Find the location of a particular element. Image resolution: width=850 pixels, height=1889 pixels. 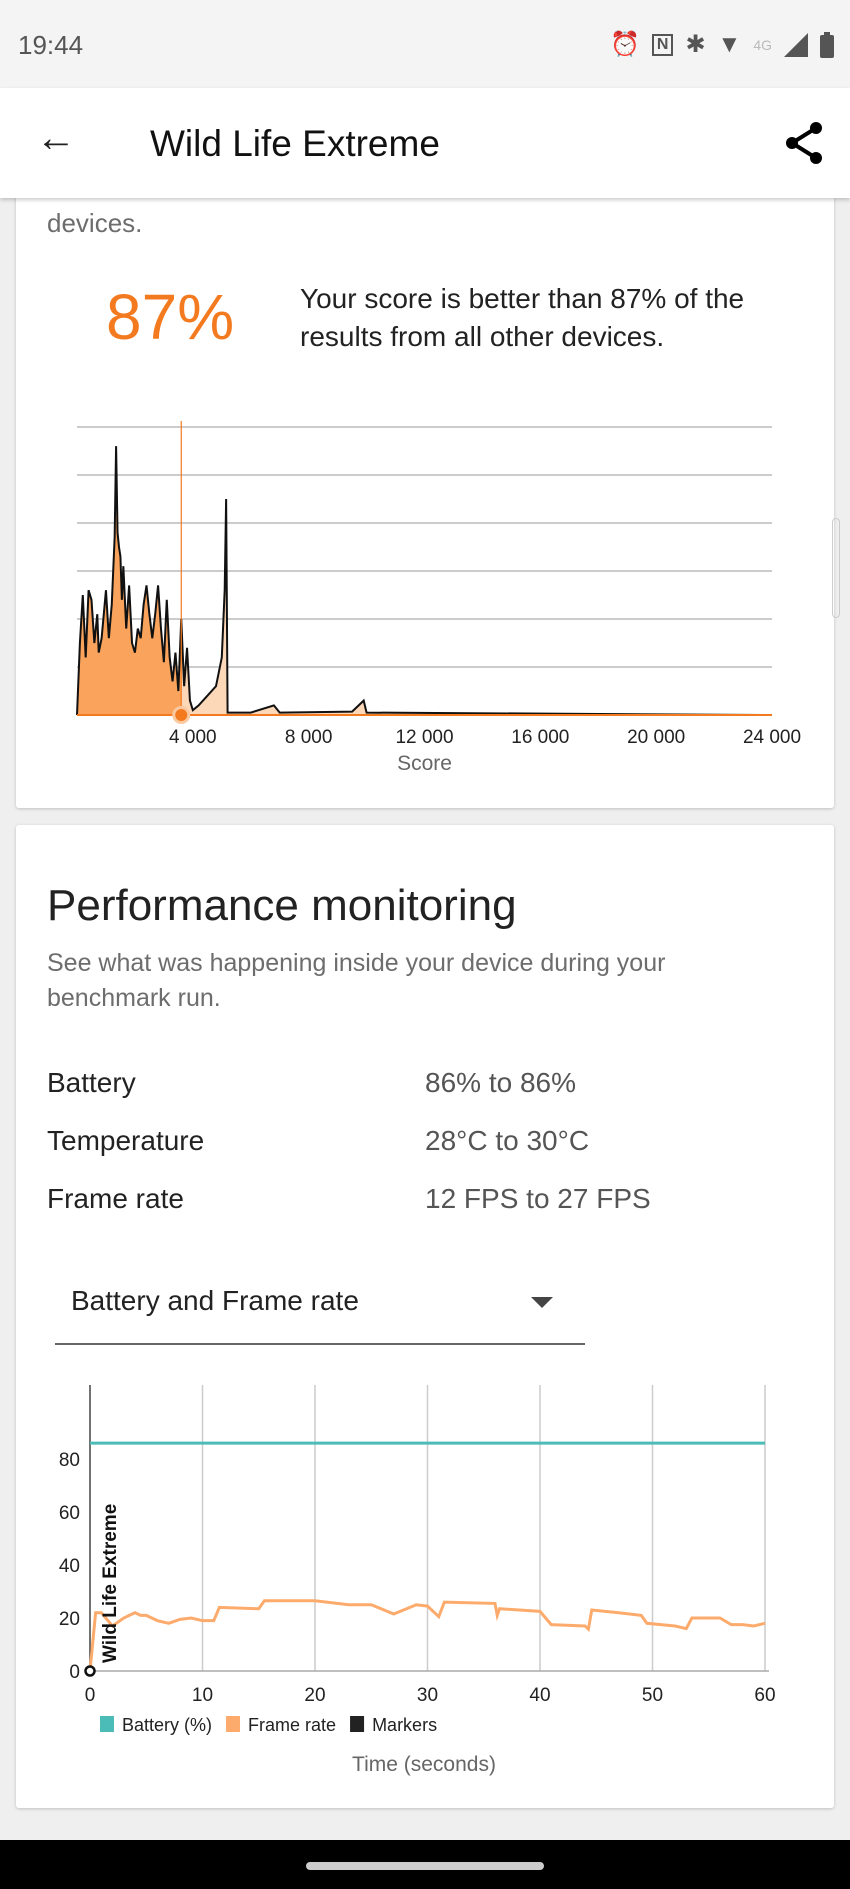

legend-label: Frame rate is located at coordinates (292, 1725).